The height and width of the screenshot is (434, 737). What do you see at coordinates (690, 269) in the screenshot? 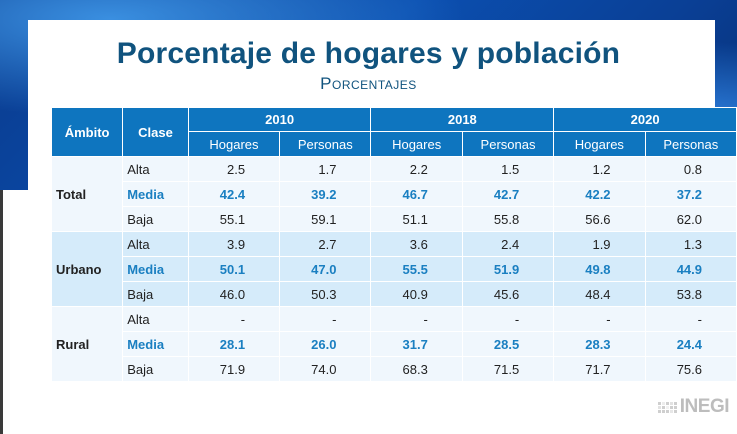
I see `cell-value: 44.9` at bounding box center [690, 269].